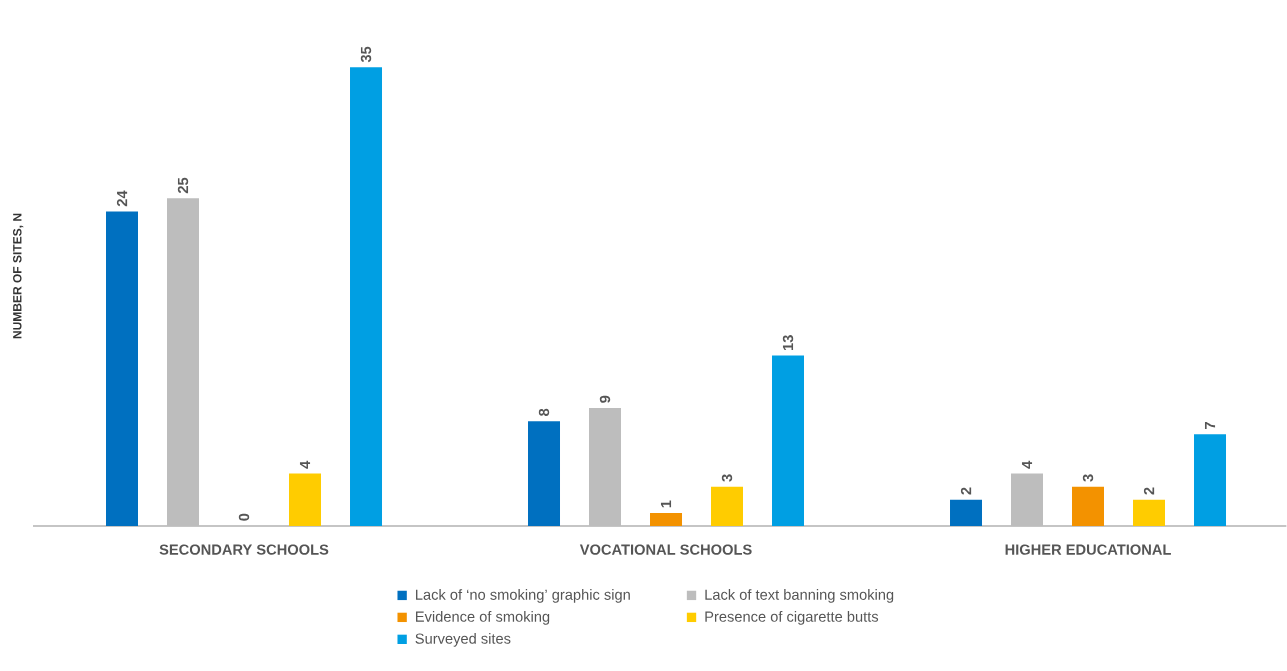 This screenshot has height=671, width=1287. What do you see at coordinates (605, 399) in the screenshot?
I see `data-label: 9` at bounding box center [605, 399].